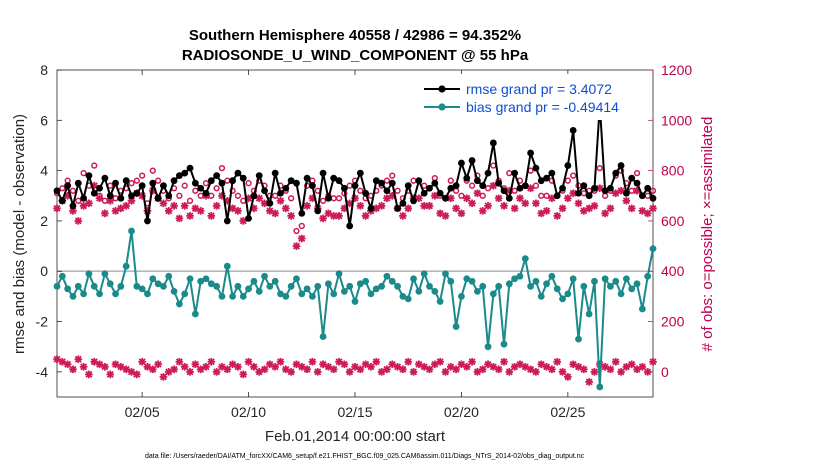 This screenshot has height=470, width=830. Describe the element at coordinates (248, 412) in the screenshot. I see `x-tick-label: 02/10` at that location.